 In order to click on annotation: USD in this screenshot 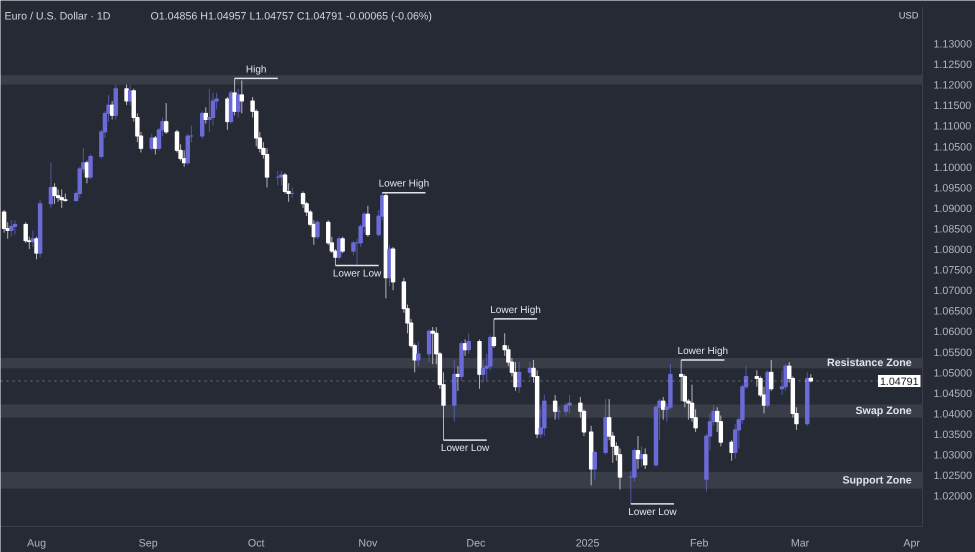, I will do `click(908, 15)`.